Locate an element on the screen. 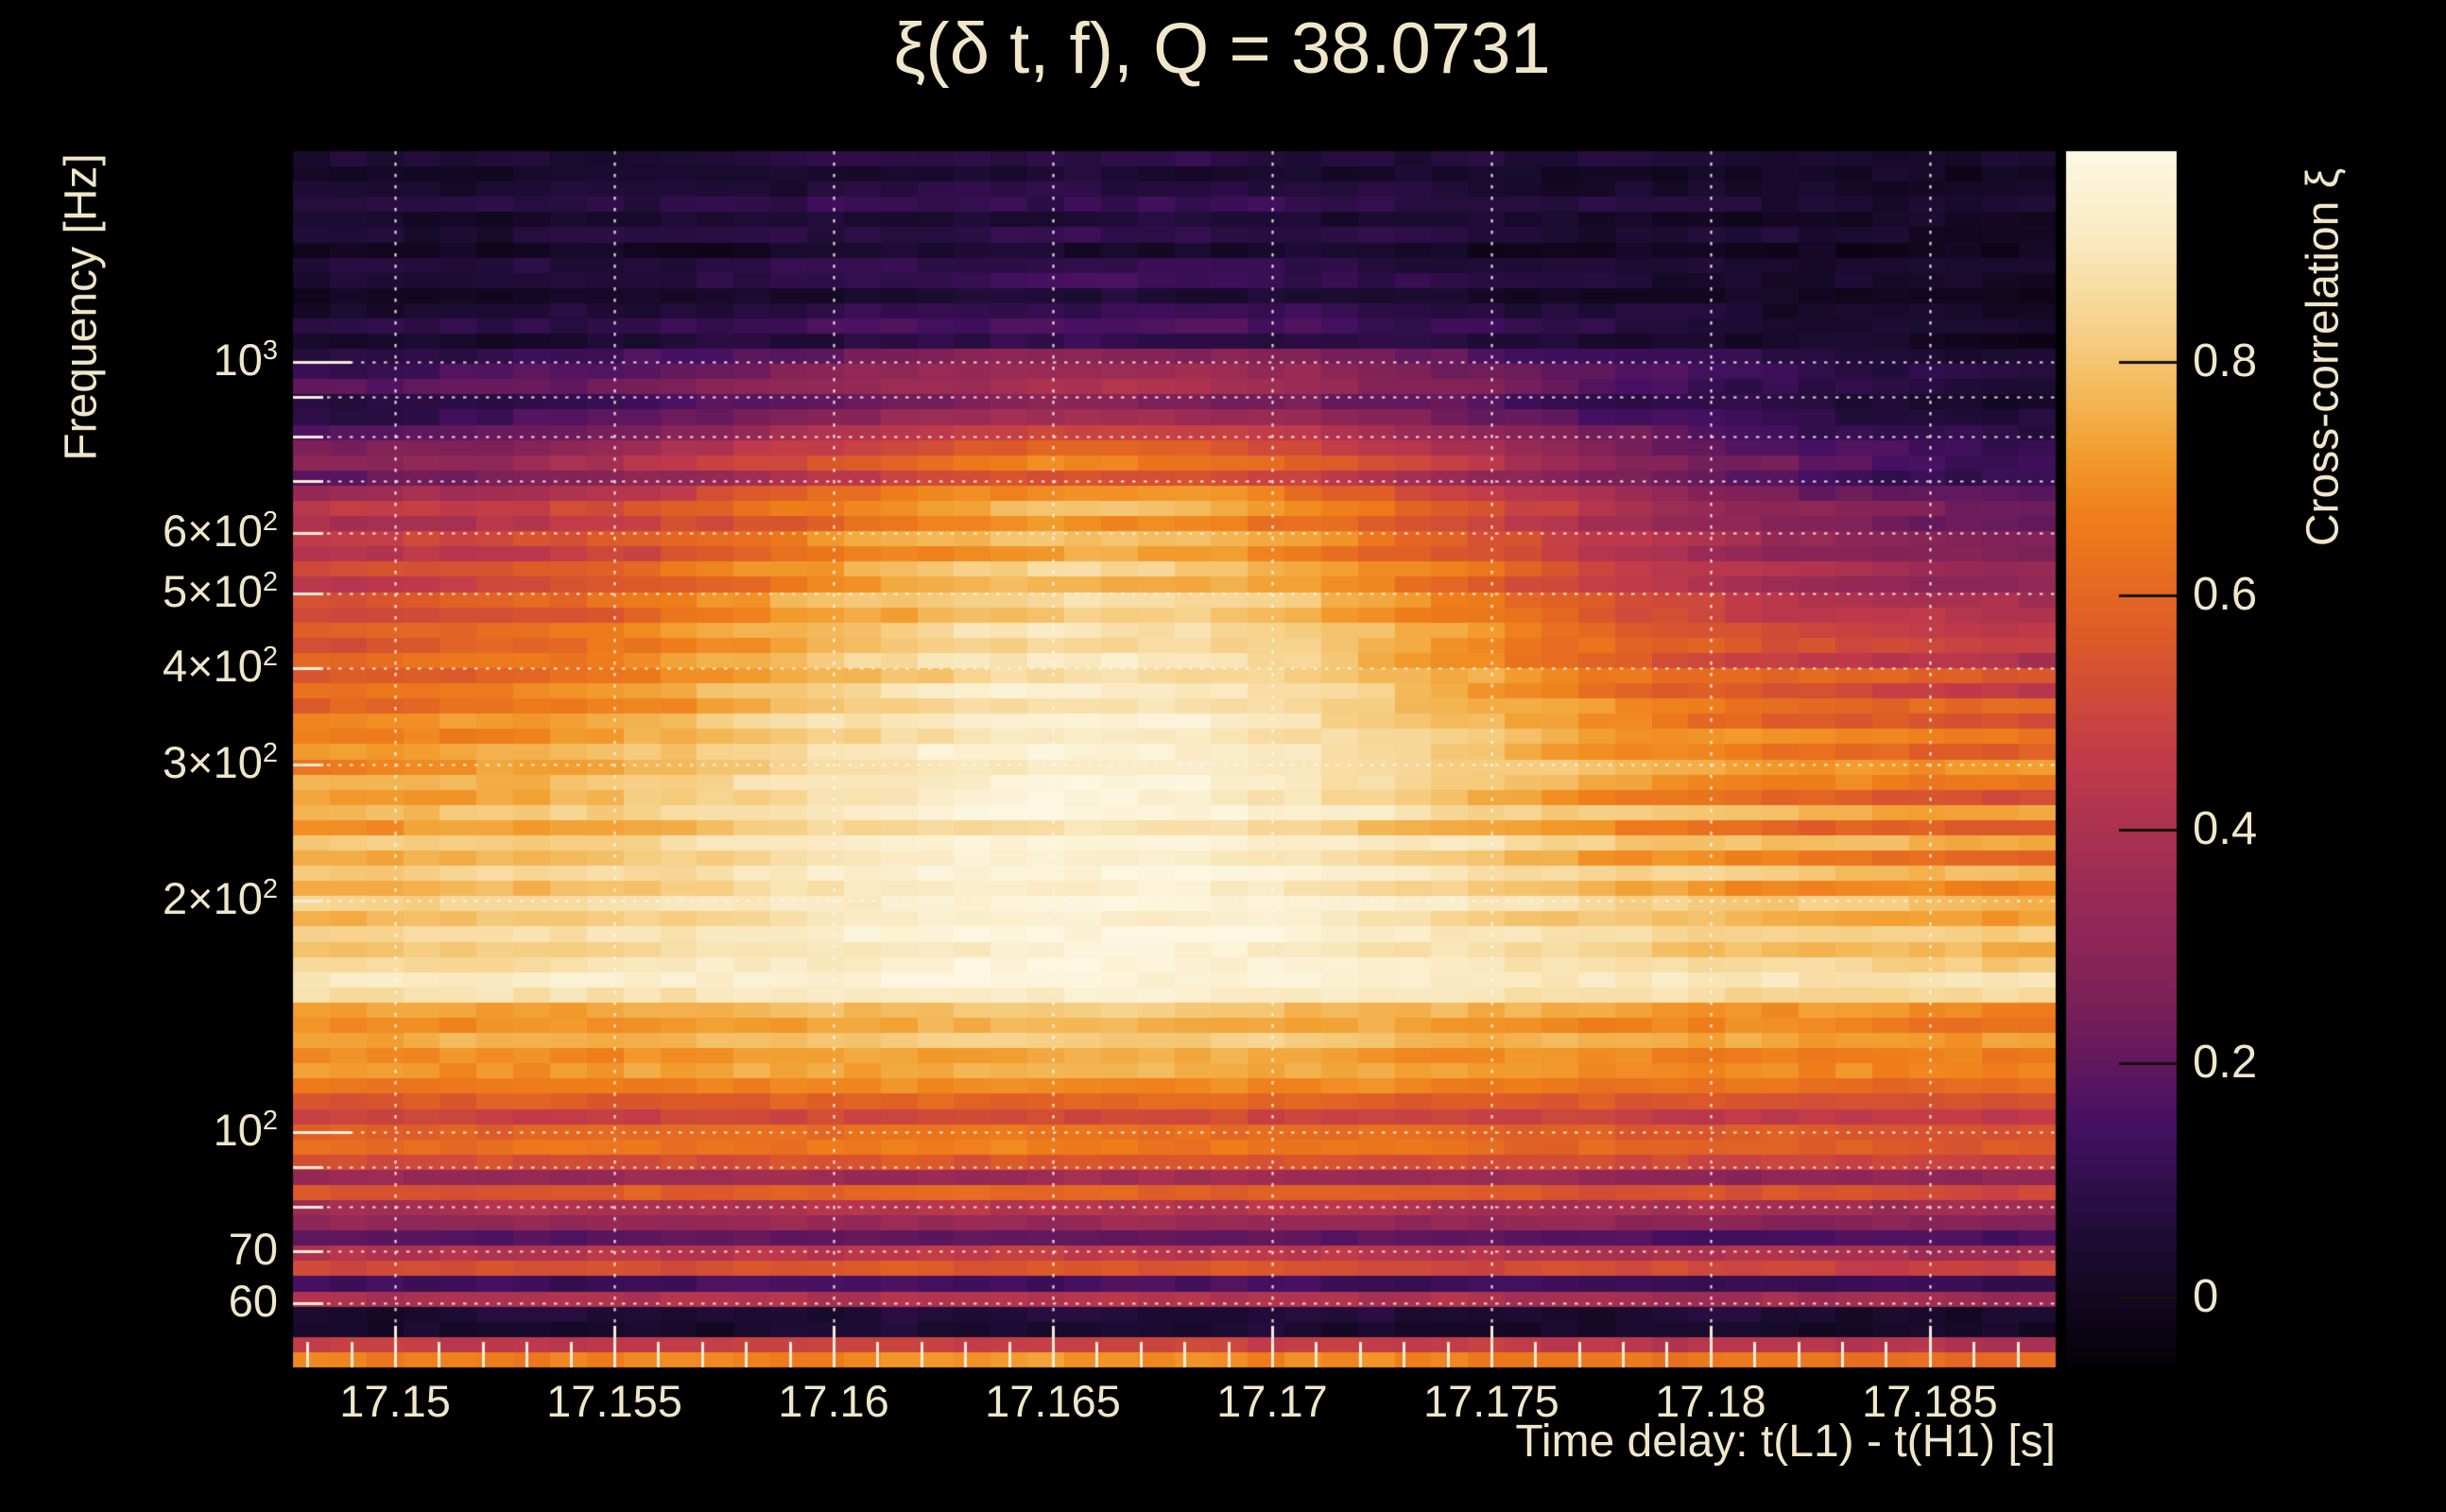 The width and height of the screenshot is (2446, 1512). y-tick-label: 2×10² is located at coordinates (220, 897).